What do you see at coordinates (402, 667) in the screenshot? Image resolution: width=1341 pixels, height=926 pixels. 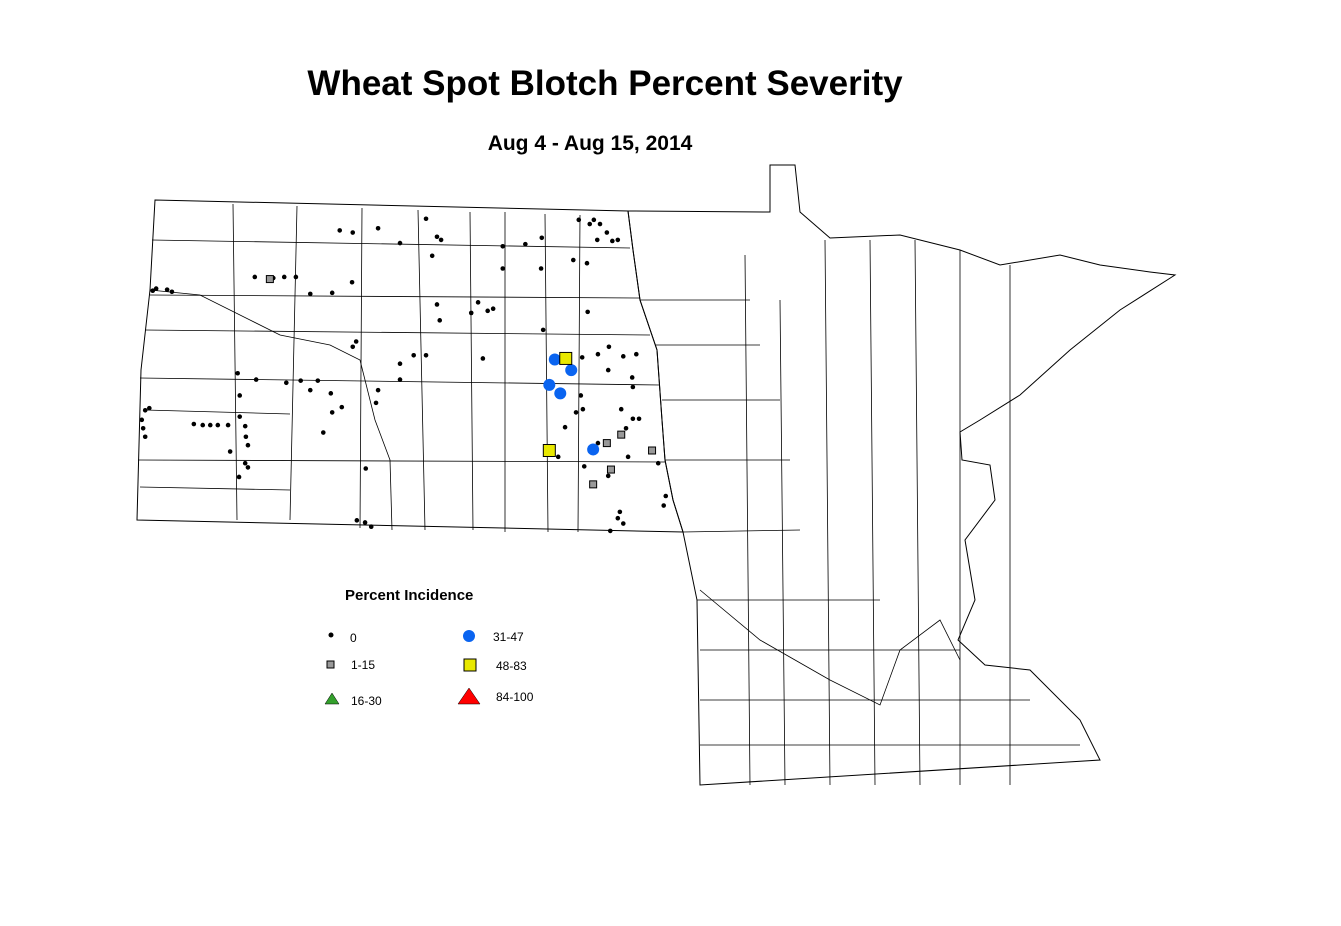 I see `legend-symbols` at bounding box center [402, 667].